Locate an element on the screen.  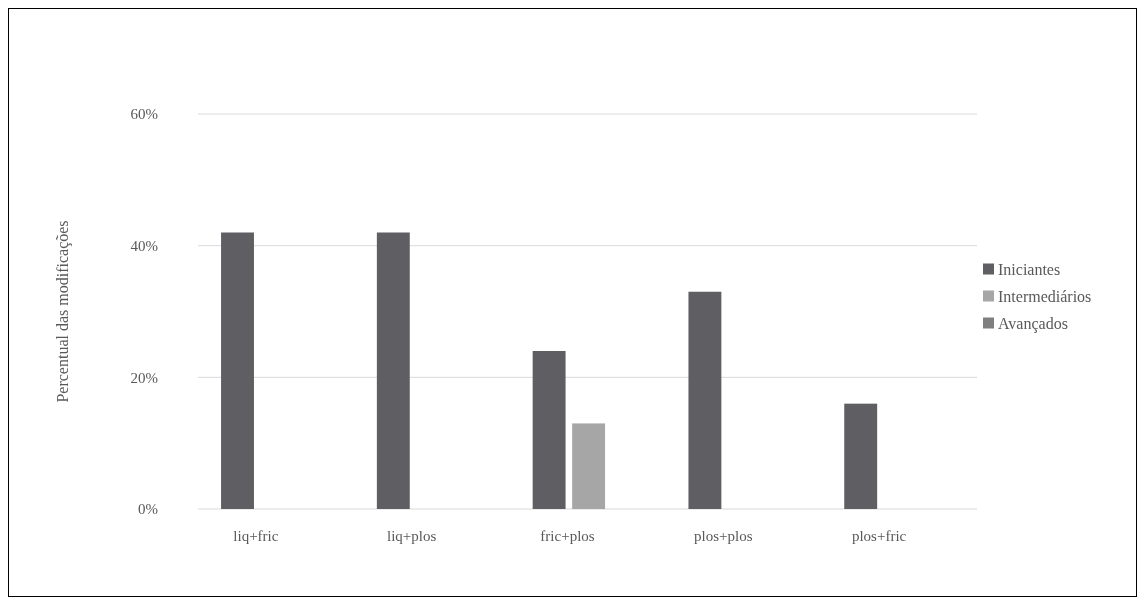
y-tick-label: 0% is located at coordinates (148, 509).